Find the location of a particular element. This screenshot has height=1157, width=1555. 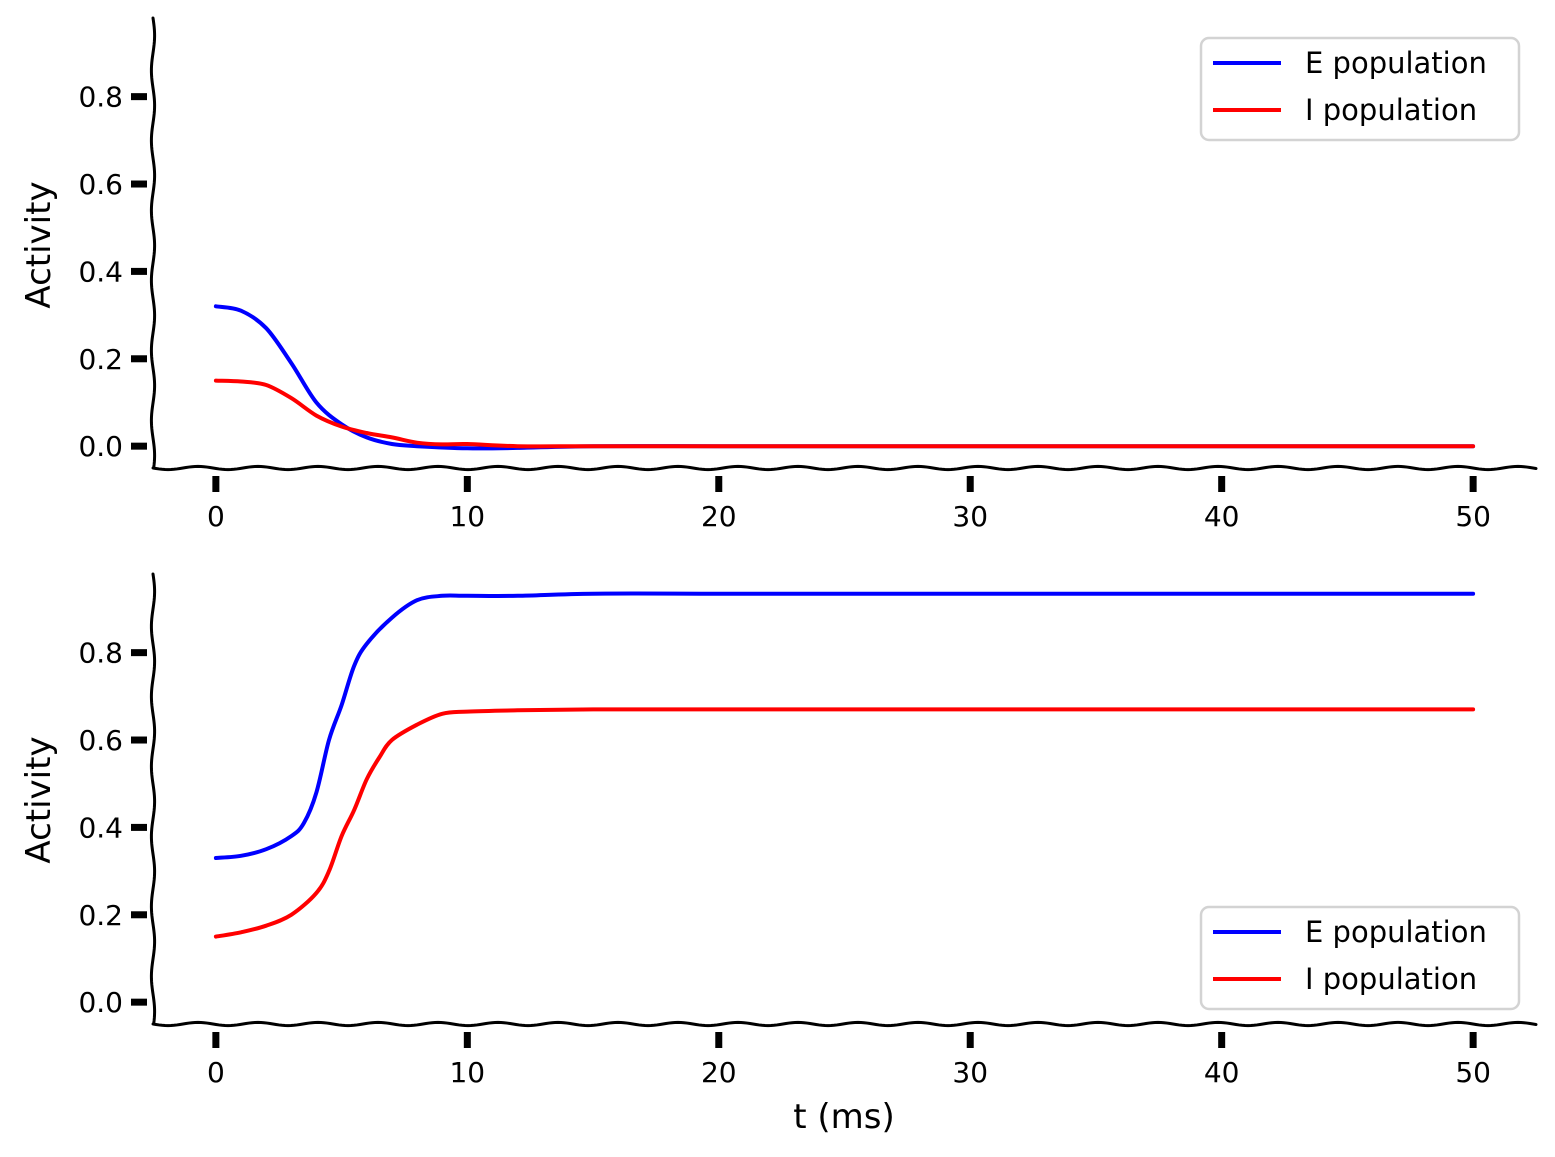

series-line-i is located at coordinates (844, 413).